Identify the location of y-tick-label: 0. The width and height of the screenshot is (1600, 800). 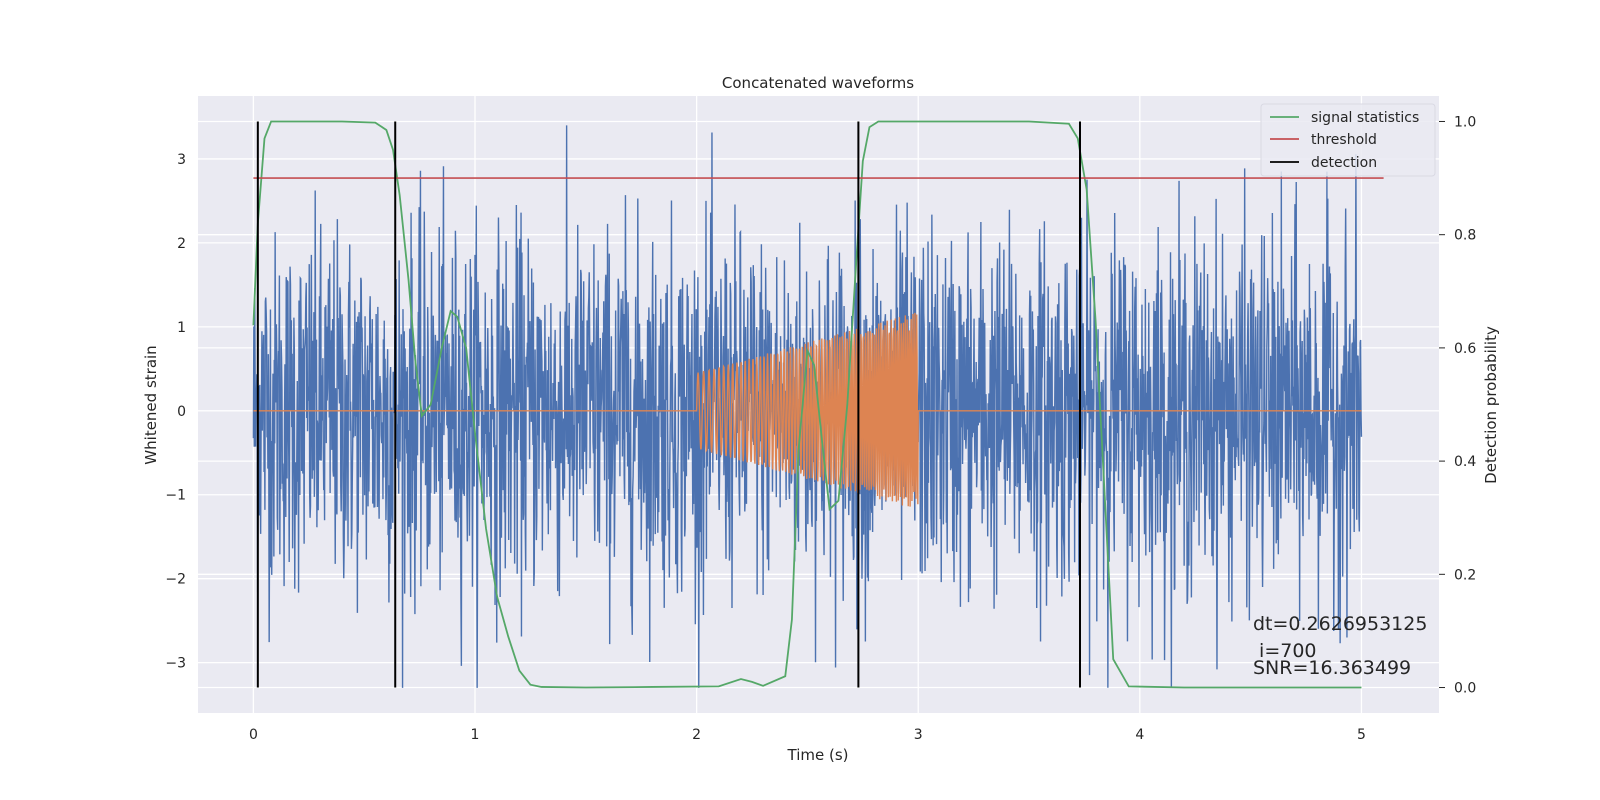
(181, 412).